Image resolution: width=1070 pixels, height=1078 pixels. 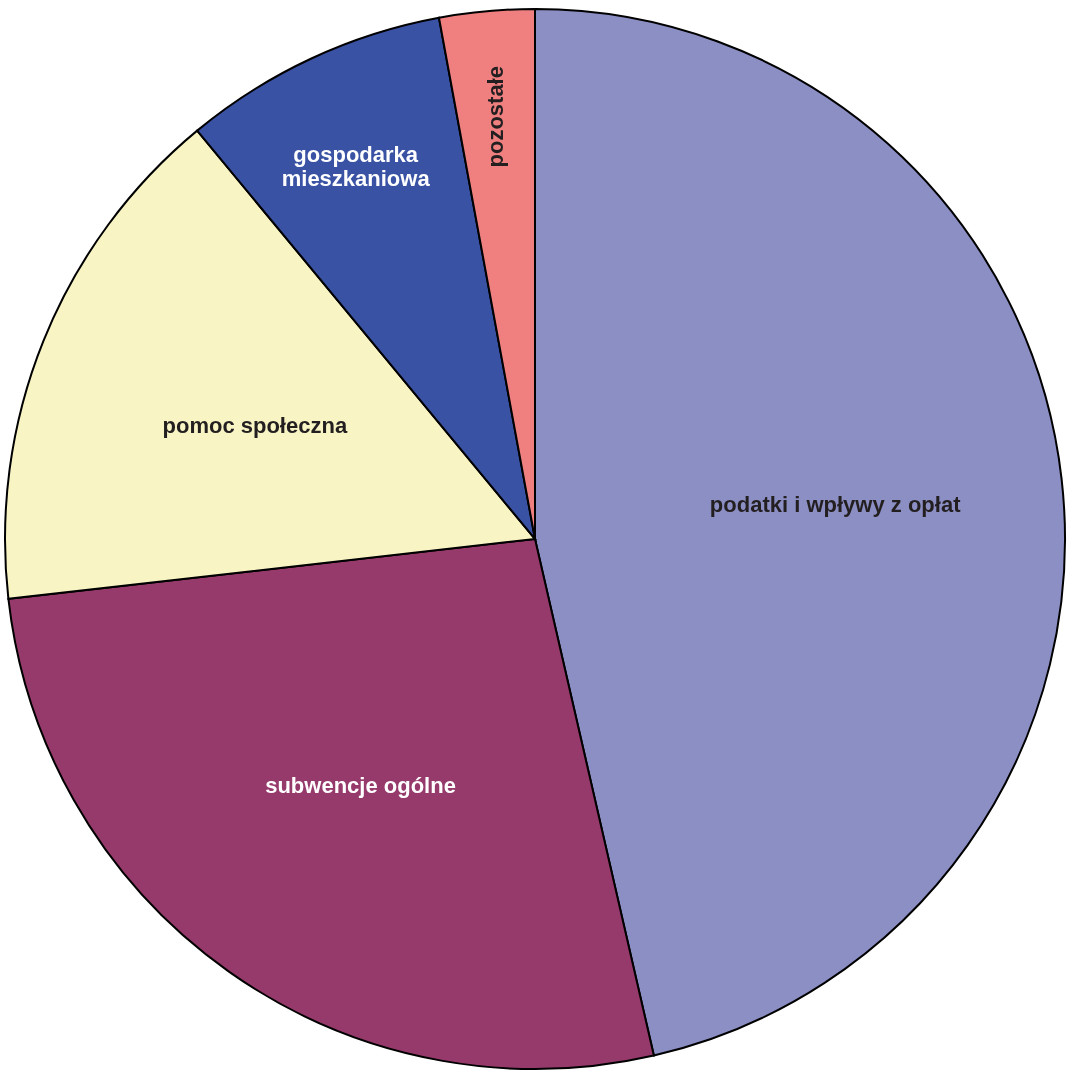 What do you see at coordinates (360, 785) in the screenshot?
I see `slice-label: subwencje ogólne` at bounding box center [360, 785].